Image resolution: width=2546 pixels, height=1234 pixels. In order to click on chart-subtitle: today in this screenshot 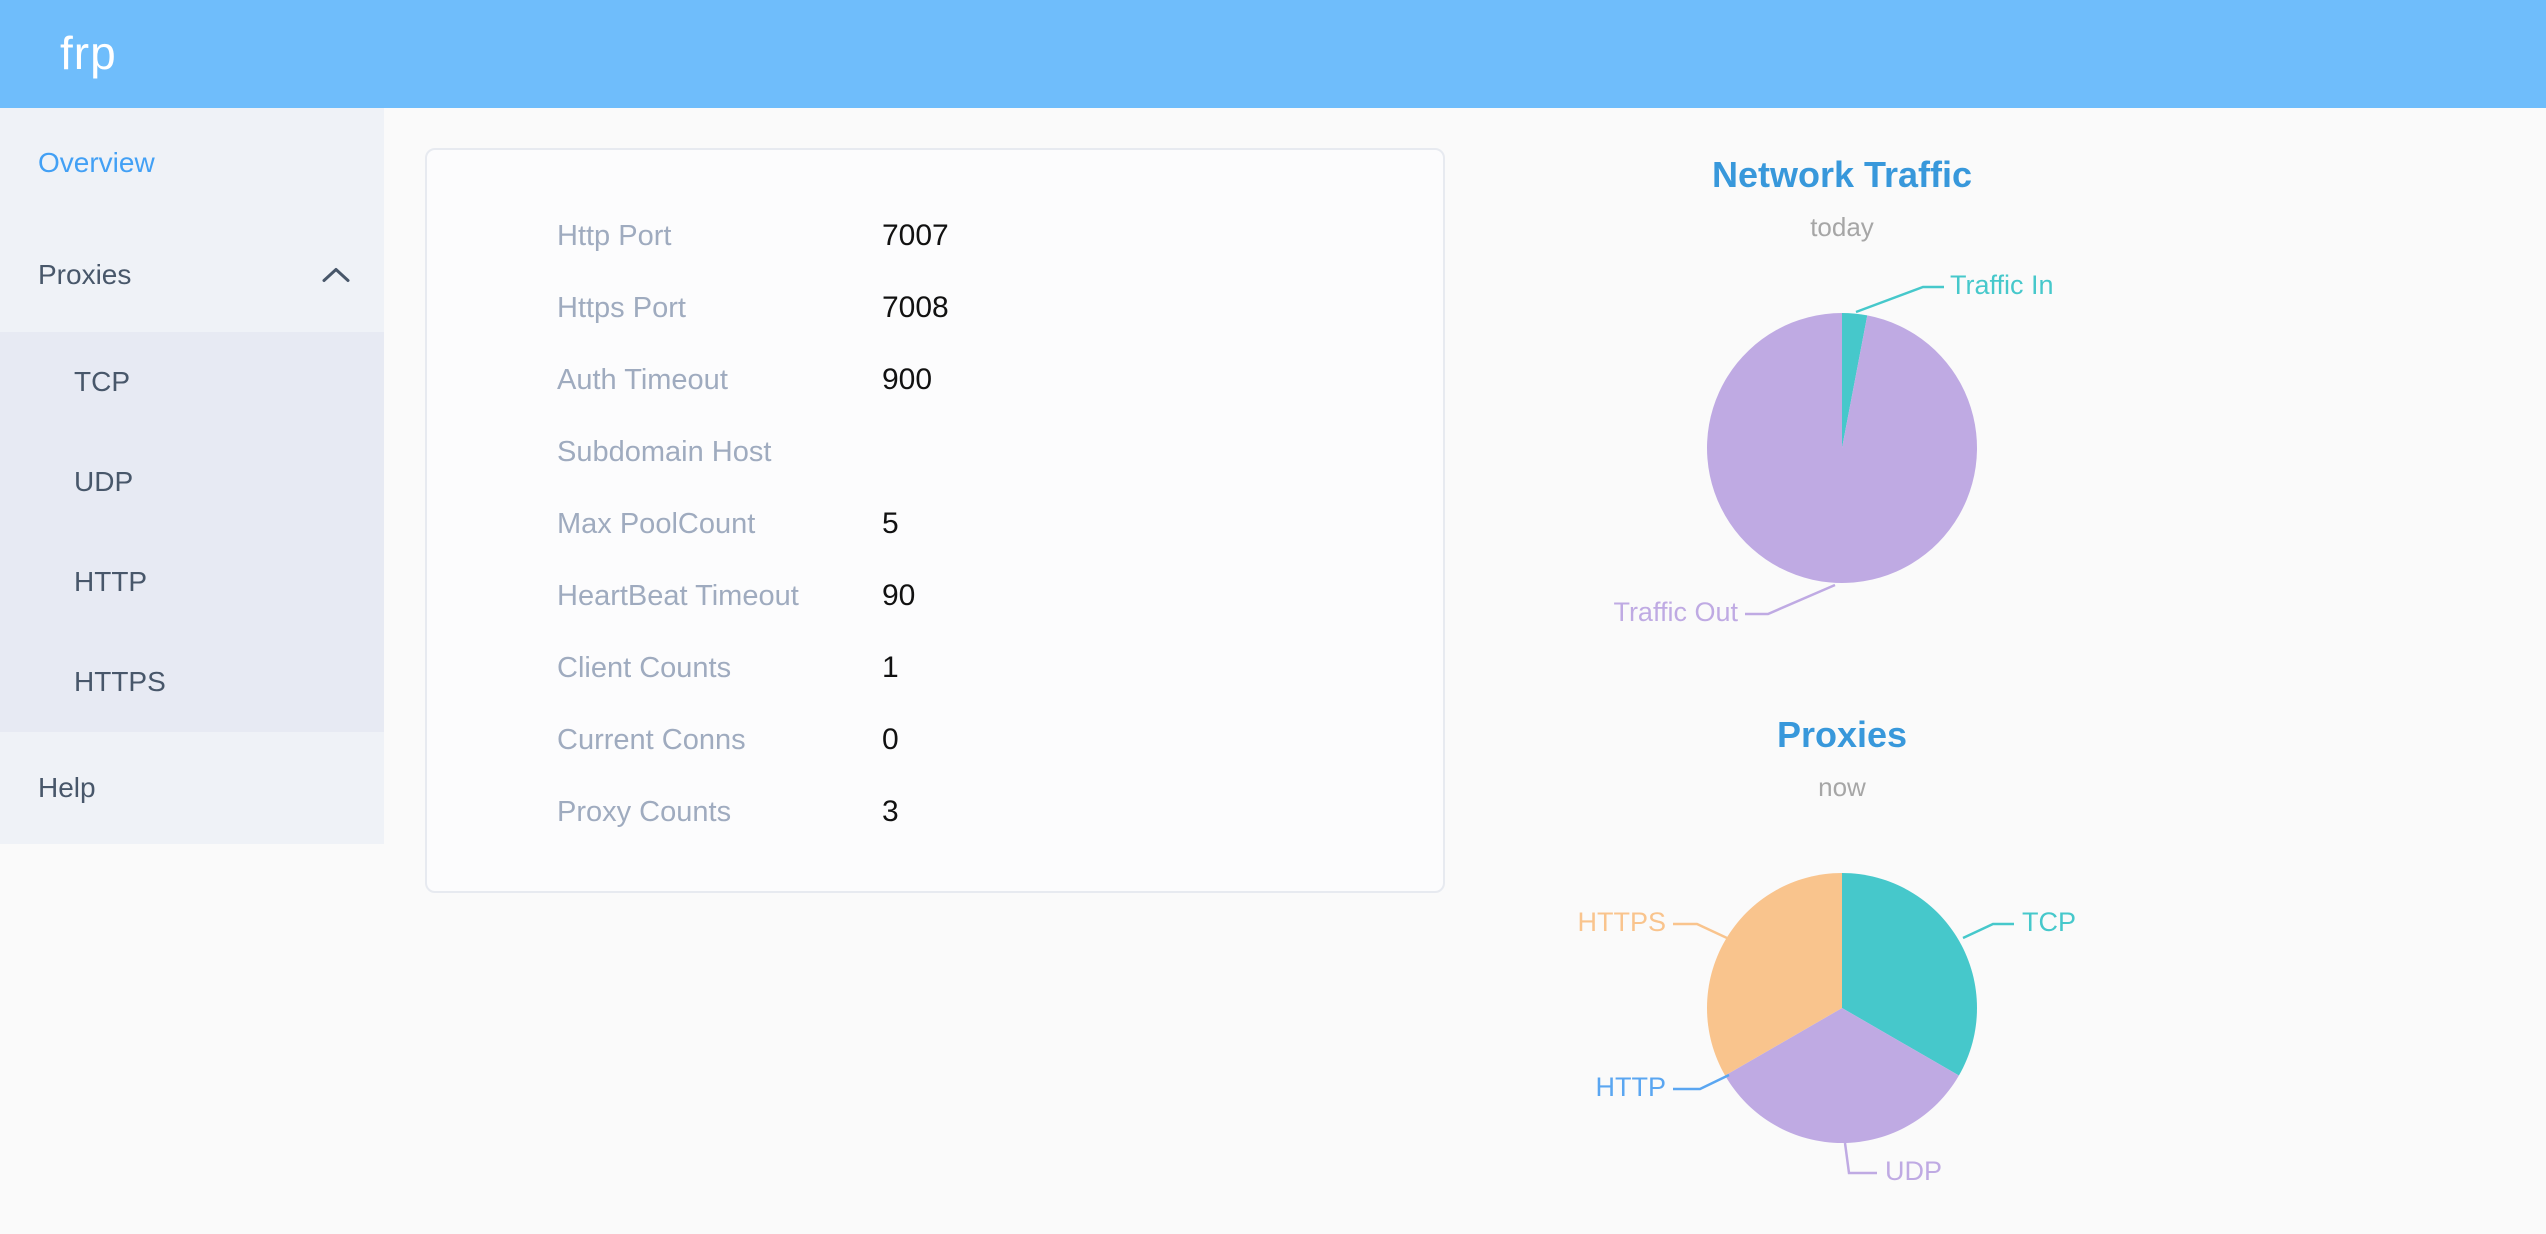, I will do `click(1842, 227)`.